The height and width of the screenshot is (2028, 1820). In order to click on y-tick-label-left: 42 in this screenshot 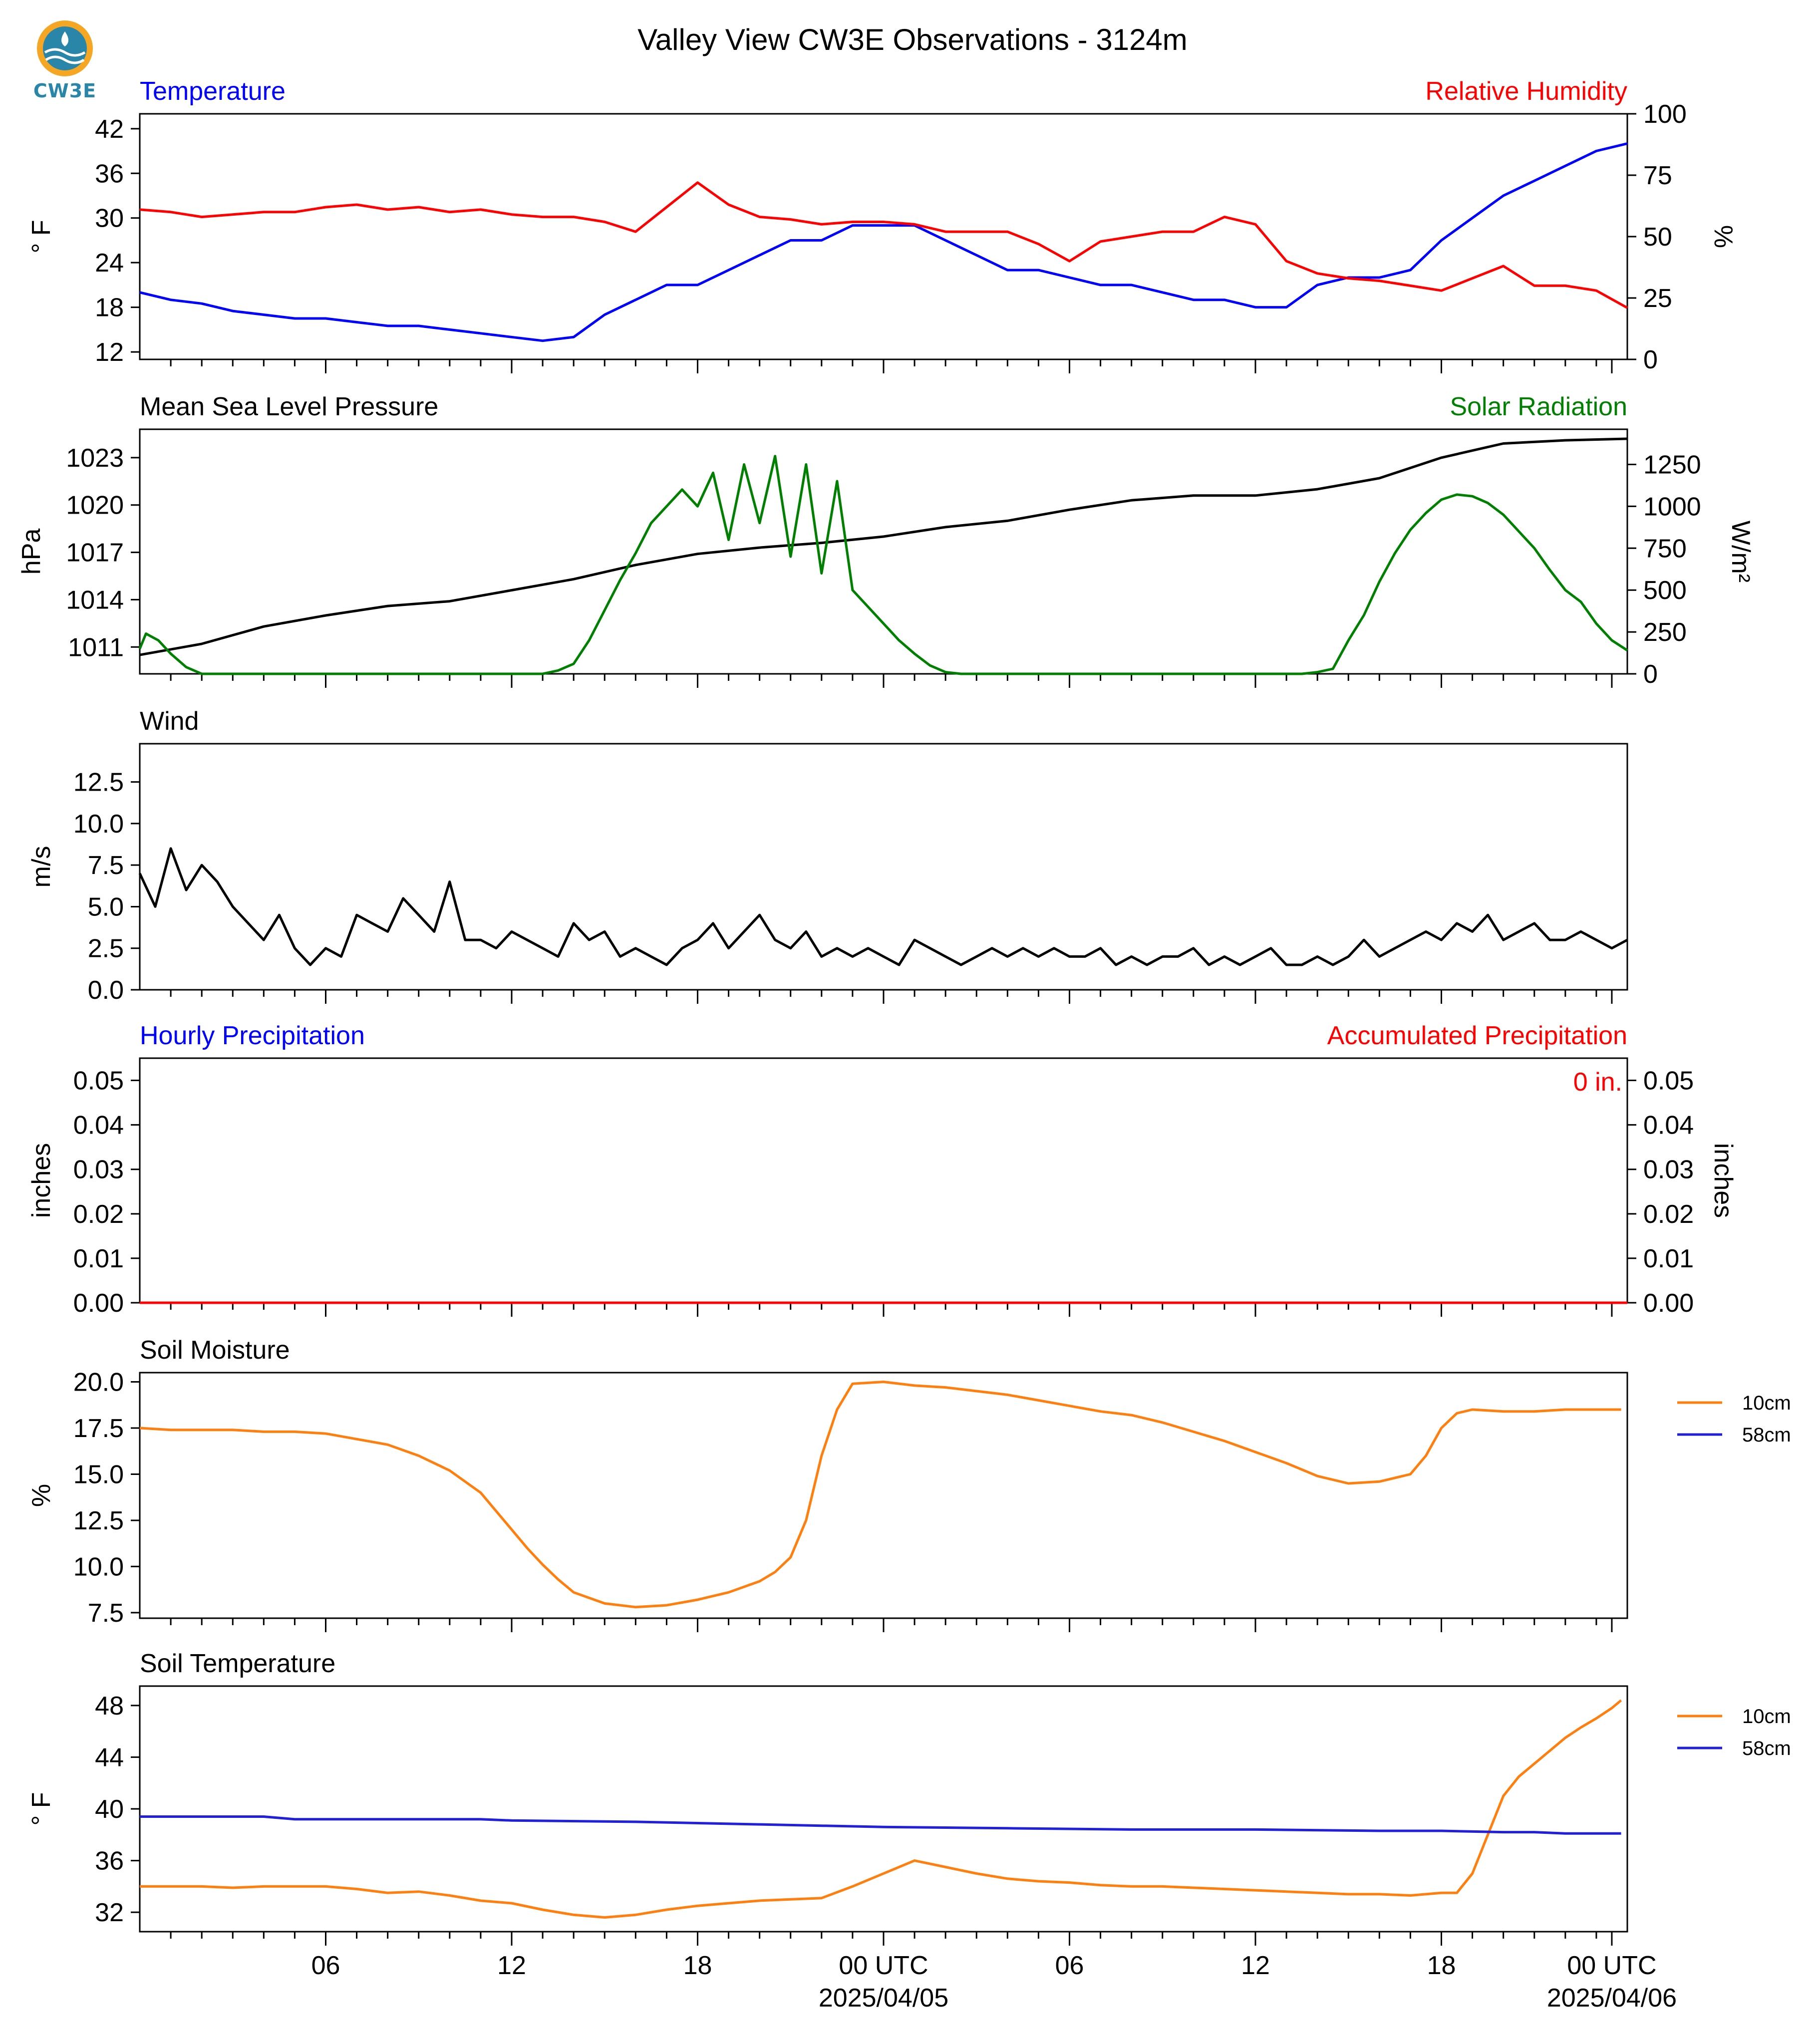, I will do `click(109, 129)`.